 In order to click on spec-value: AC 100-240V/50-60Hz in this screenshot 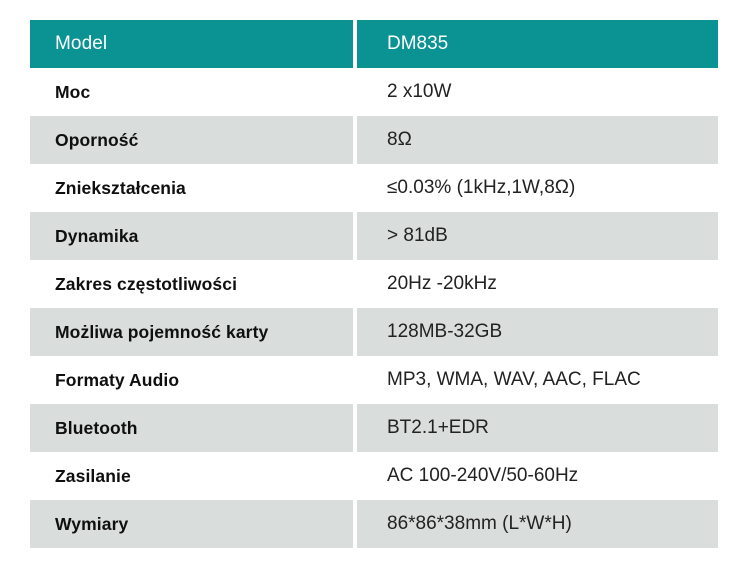, I will do `click(483, 475)`.